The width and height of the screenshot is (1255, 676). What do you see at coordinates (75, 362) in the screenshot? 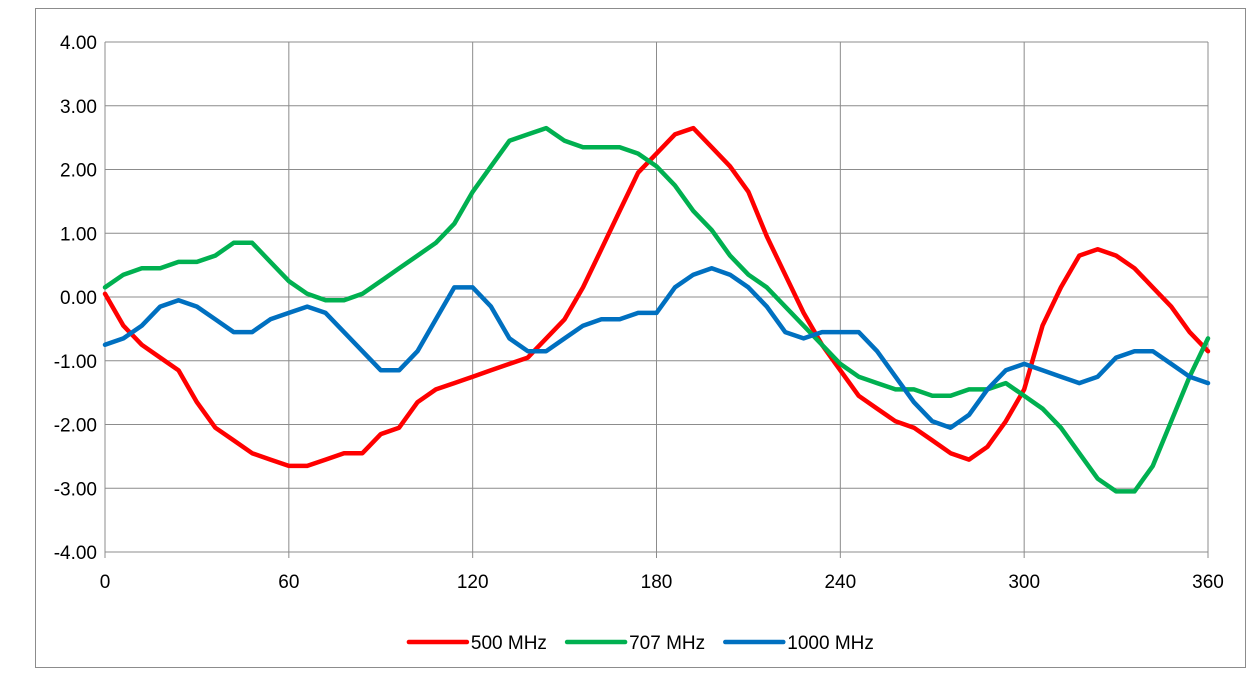
I see `y-tick-label: -1.00` at bounding box center [75, 362].